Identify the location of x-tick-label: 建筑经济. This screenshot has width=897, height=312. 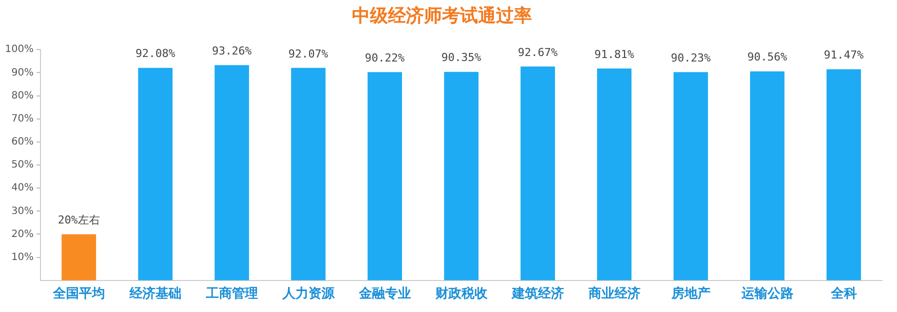
(537, 294).